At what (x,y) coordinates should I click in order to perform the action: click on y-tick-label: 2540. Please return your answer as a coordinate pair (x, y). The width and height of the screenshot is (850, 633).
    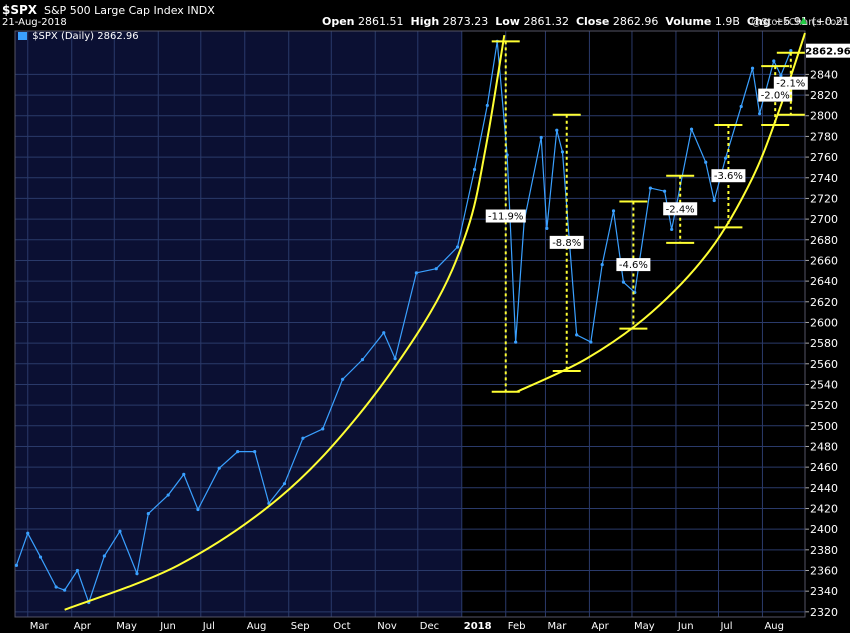
    Looking at the image, I should click on (824, 384).